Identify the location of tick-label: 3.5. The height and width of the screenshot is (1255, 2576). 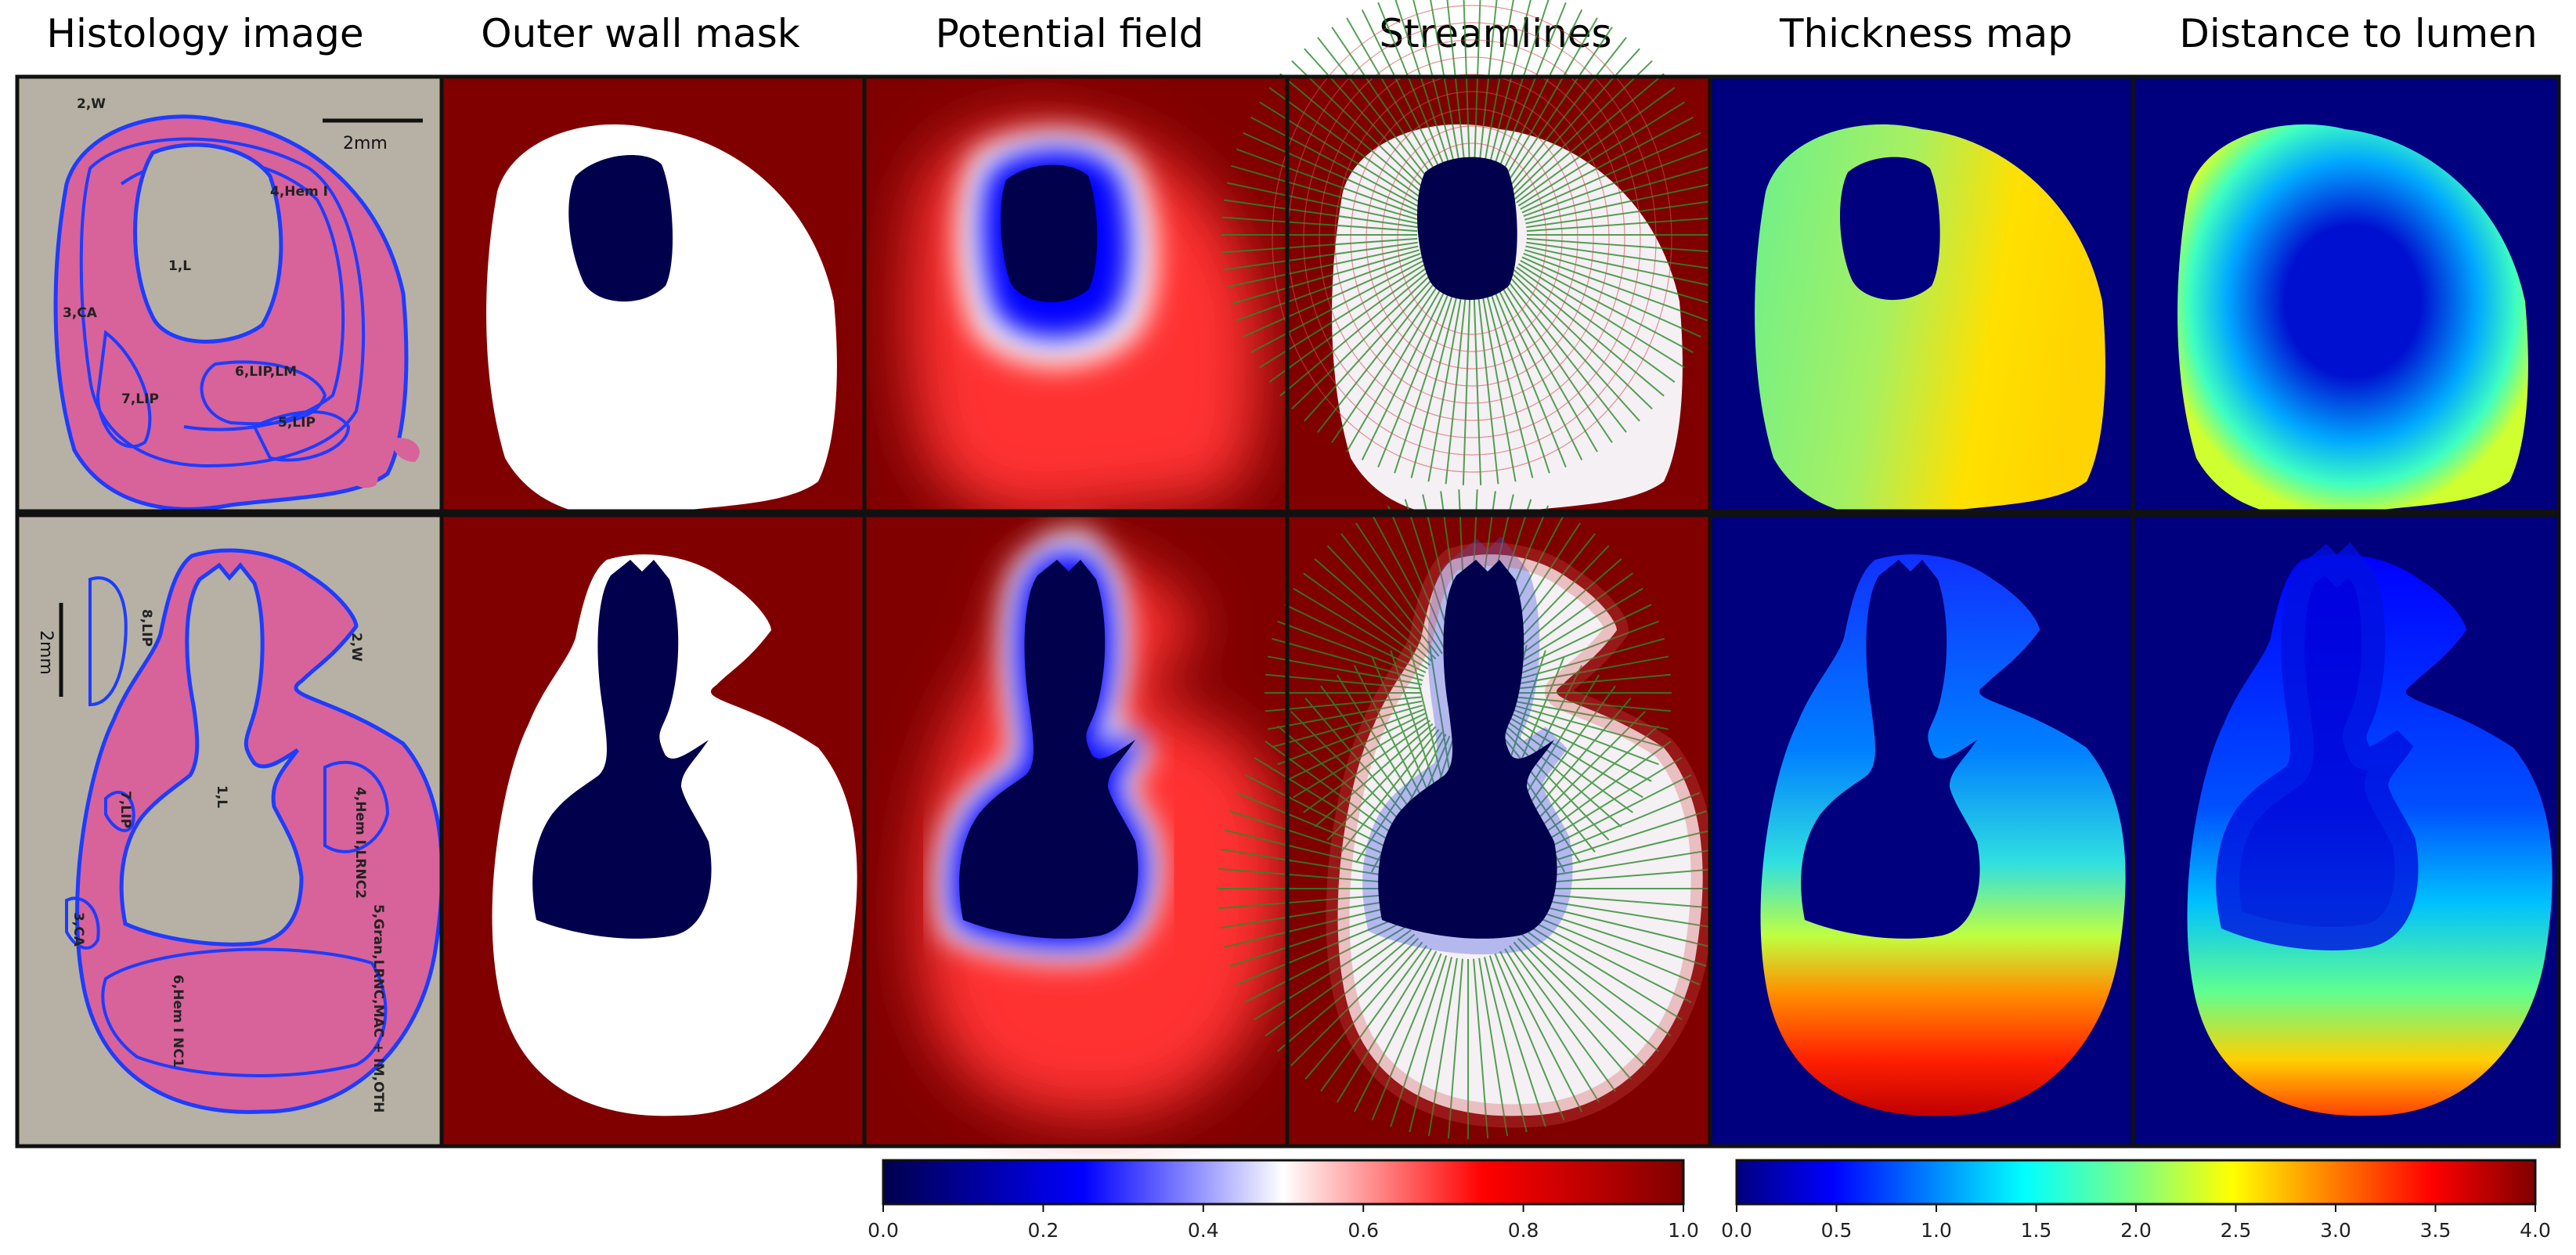
(2436, 1230).